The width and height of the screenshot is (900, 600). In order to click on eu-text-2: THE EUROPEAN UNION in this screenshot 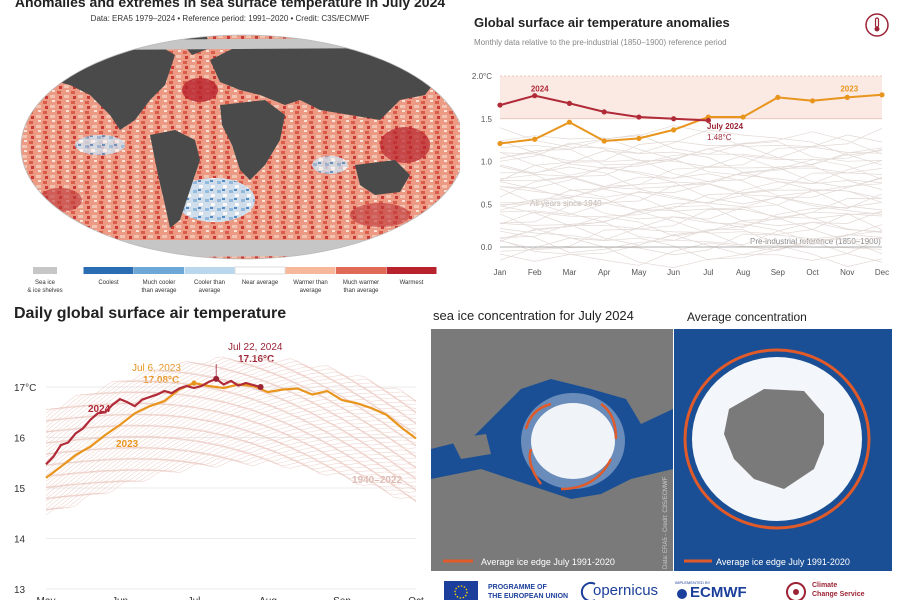, I will do `click(528, 596)`.